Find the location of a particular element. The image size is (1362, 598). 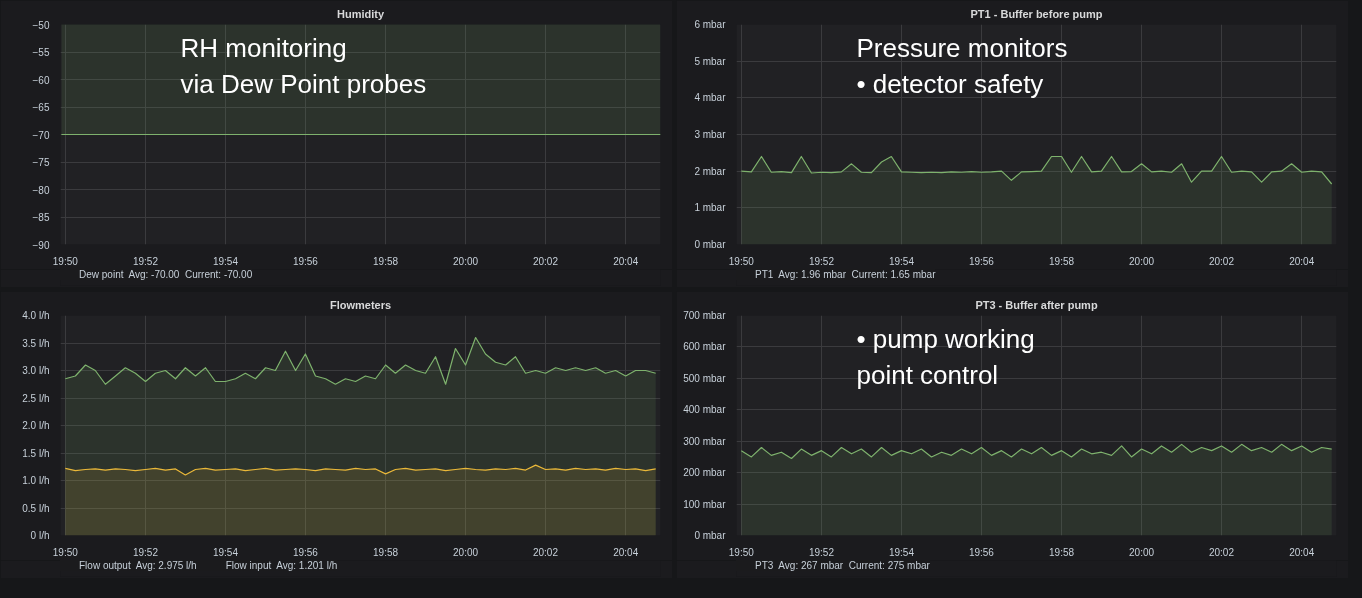

y-tick-label: −80 is located at coordinates (41, 190).